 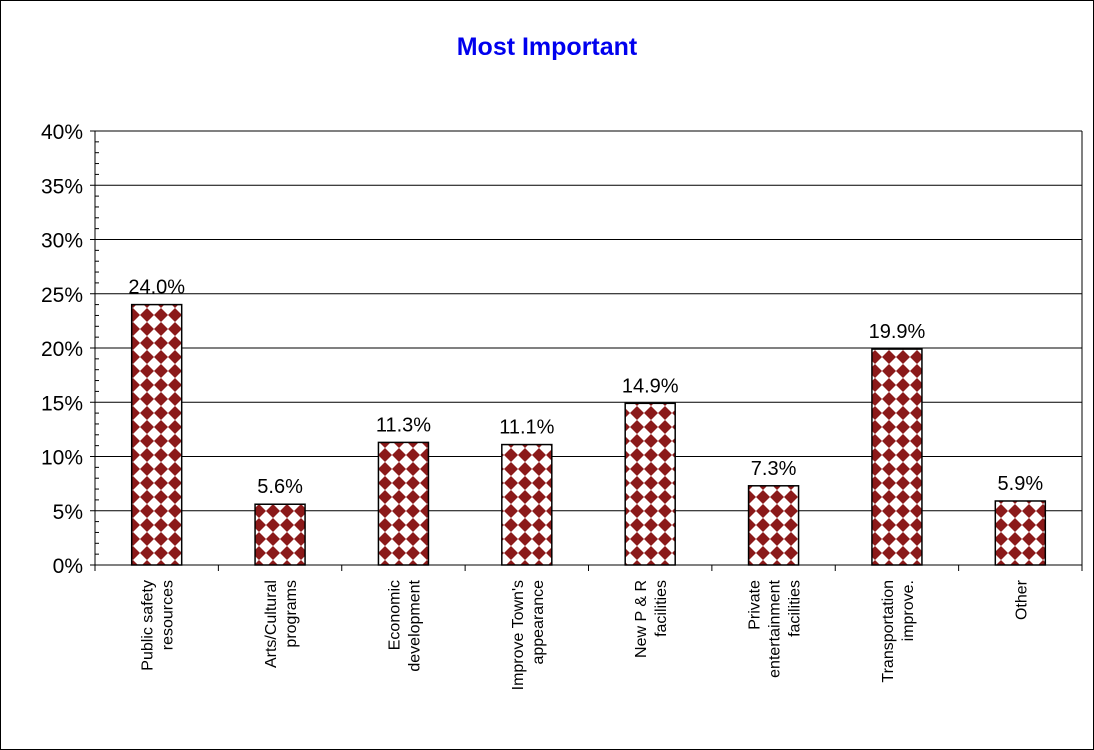 What do you see at coordinates (394, 615) in the screenshot?
I see `category-label-line: Economic` at bounding box center [394, 615].